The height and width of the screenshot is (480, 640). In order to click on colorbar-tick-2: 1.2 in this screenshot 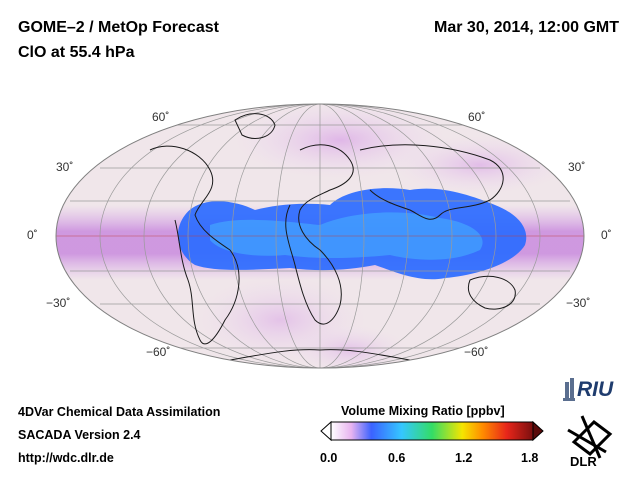, I will do `click(464, 458)`.